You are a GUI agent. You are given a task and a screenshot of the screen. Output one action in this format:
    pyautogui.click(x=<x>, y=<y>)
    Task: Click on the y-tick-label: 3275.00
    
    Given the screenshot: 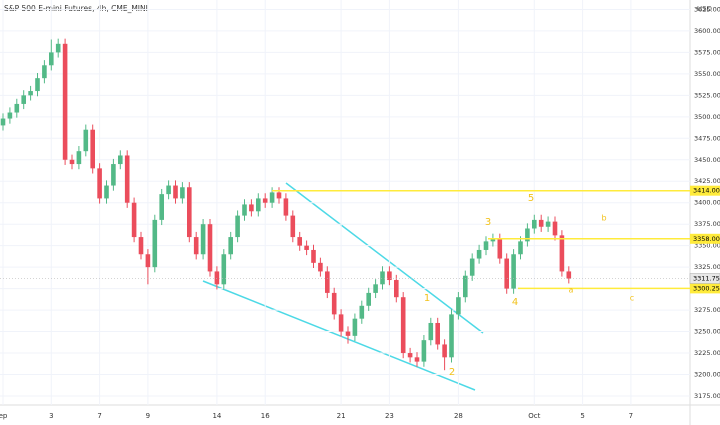 What is the action you would take?
    pyautogui.click(x=707, y=310)
    